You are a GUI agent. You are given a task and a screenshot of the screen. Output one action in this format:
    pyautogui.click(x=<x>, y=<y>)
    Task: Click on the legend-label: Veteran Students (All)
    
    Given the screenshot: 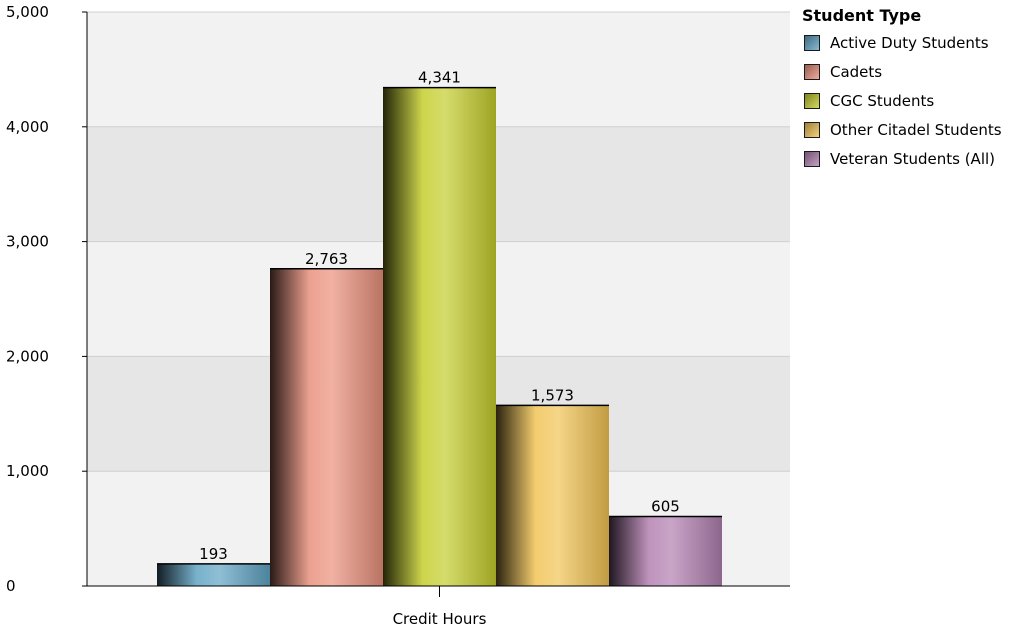 What is the action you would take?
    pyautogui.click(x=912, y=158)
    